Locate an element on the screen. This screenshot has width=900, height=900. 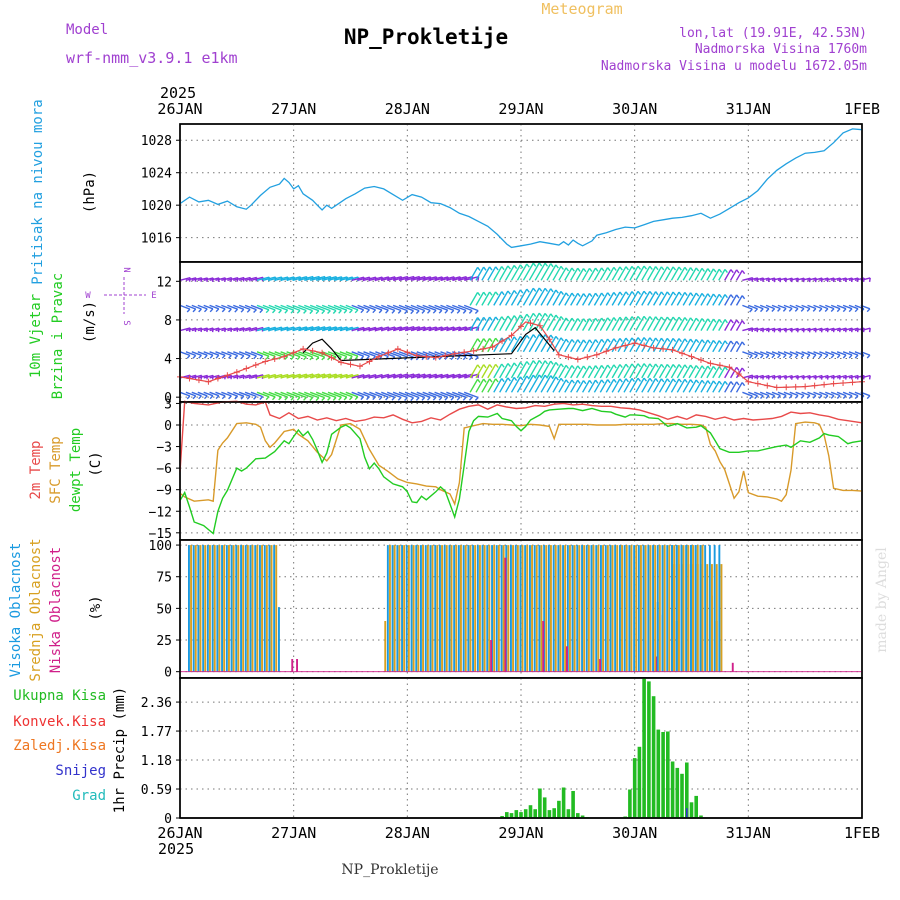
temperature-series-sfc is located at coordinates (521, 464).